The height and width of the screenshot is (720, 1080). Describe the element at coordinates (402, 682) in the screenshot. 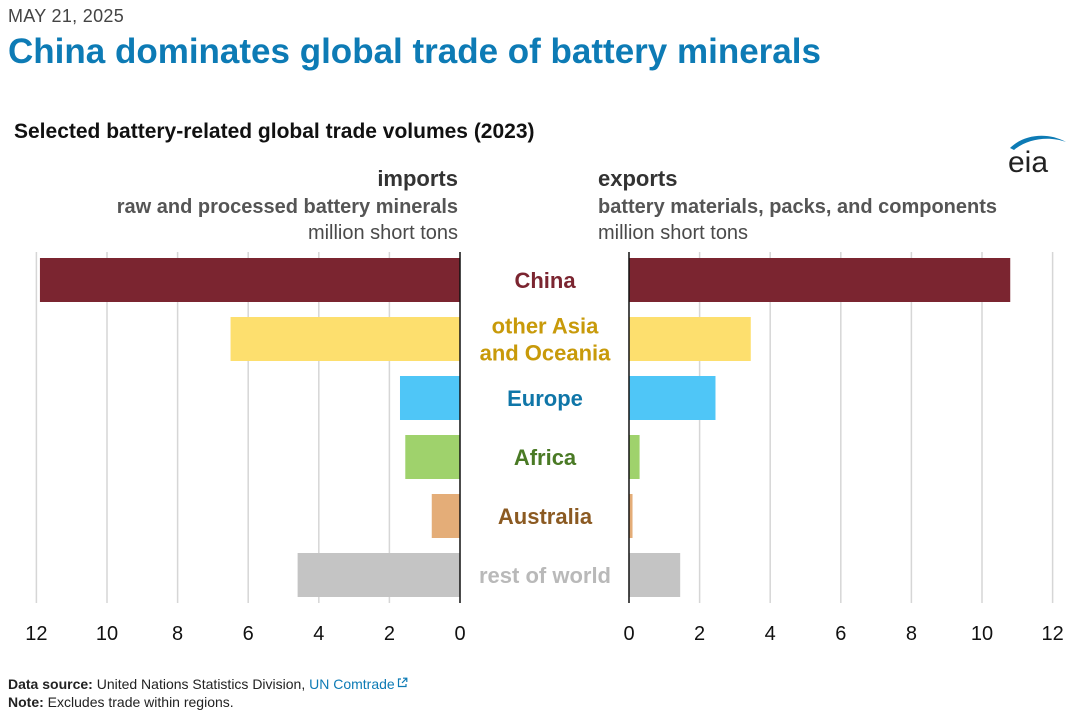

I see `external-link-icon` at that location.